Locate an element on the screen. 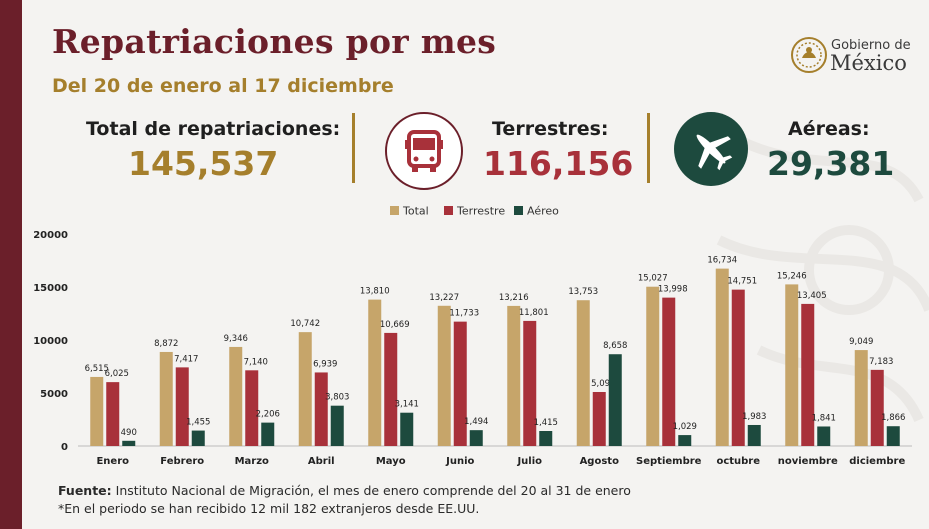 Image resolution: width=929 pixels, height=529 pixels. bar-terrestre-agosto is located at coordinates (599, 418).